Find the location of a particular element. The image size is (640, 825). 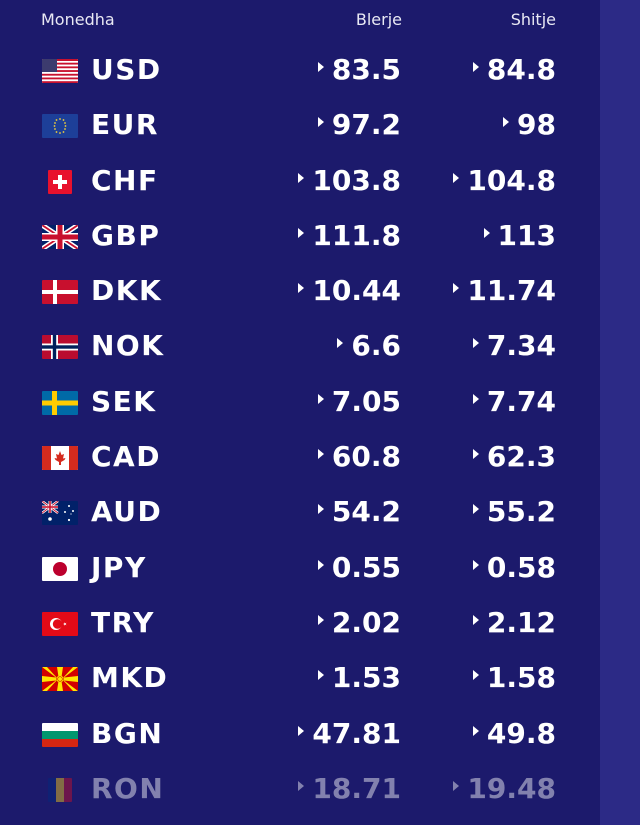

buy-rate: 6.6 is located at coordinates (369, 345).